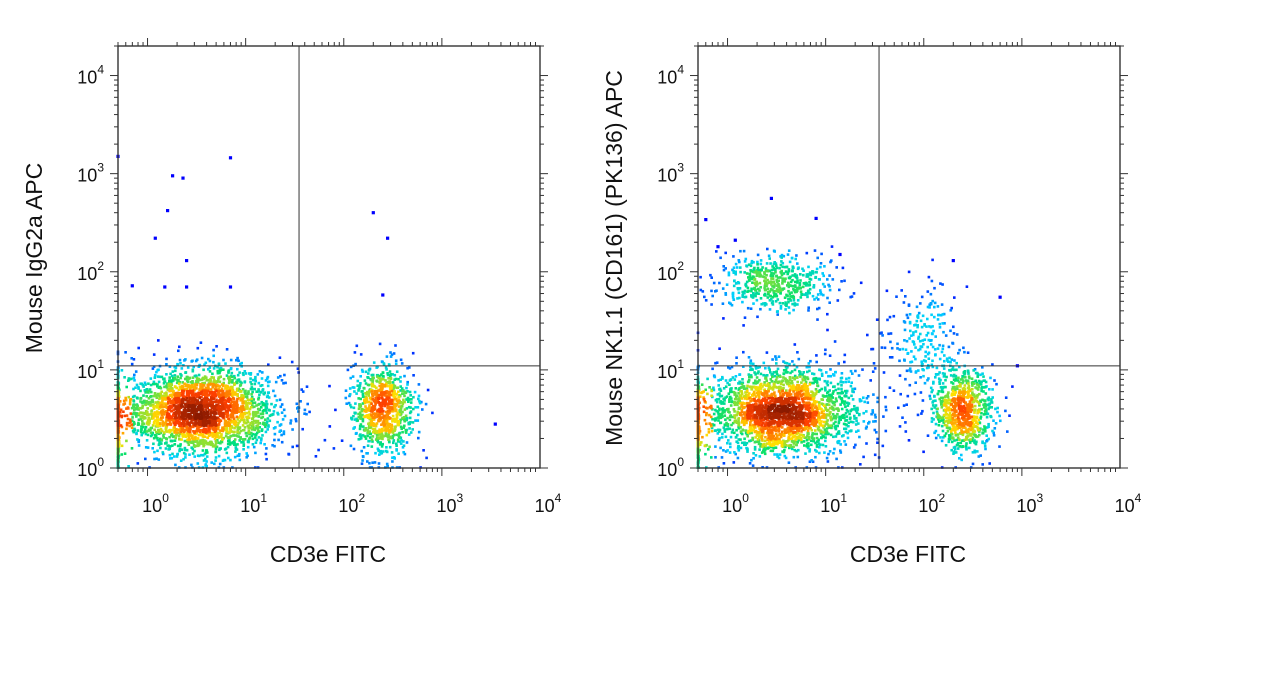 This screenshot has height=690, width=1278. Describe the element at coordinates (90, 467) in the screenshot. I see `y-tick-label: 100` at that location.